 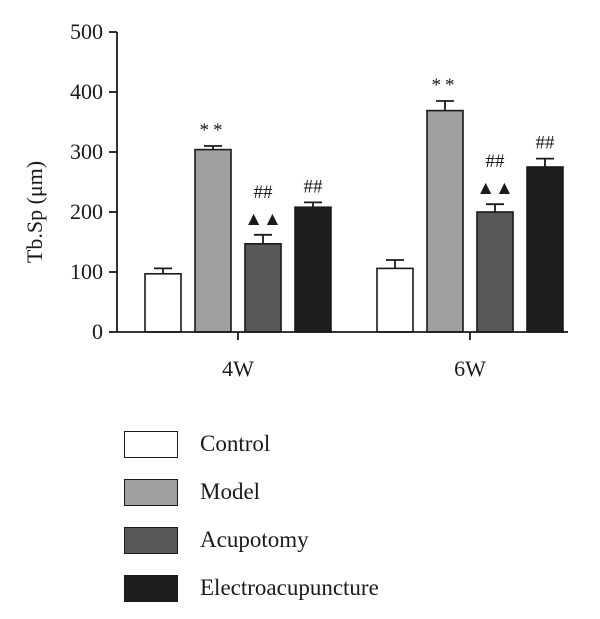 What do you see at coordinates (34, 212) in the screenshot?
I see `y-axis-title: Tb.Sp (μm)` at bounding box center [34, 212].